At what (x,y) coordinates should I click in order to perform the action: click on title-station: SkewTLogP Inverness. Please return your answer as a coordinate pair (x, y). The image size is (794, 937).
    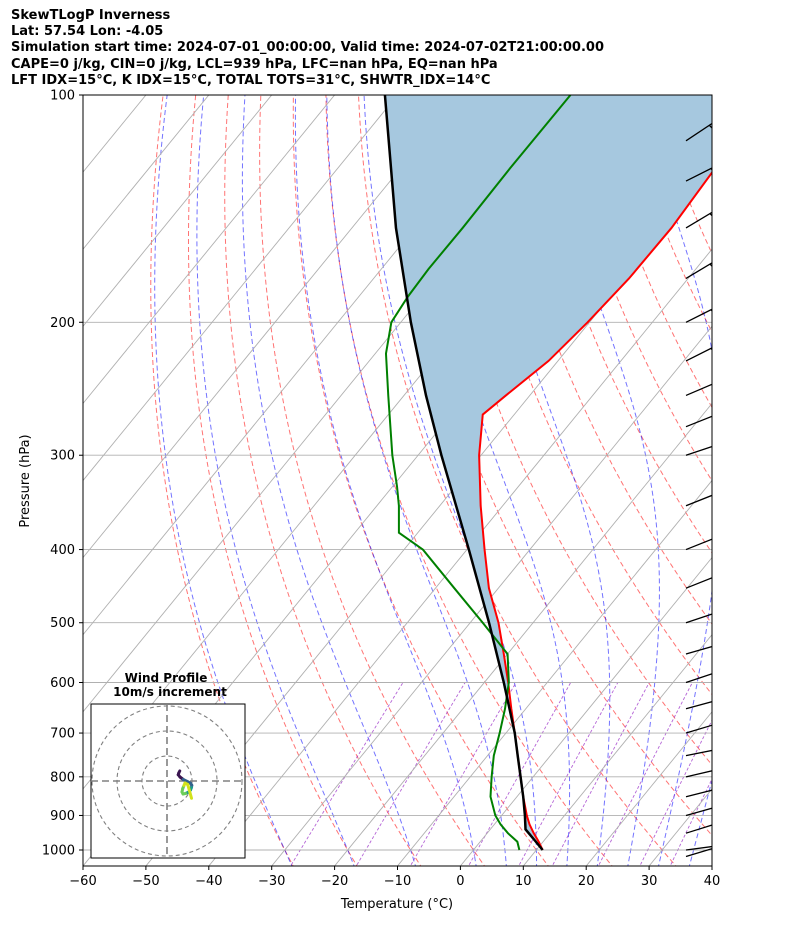
    Looking at the image, I should click on (91, 15).